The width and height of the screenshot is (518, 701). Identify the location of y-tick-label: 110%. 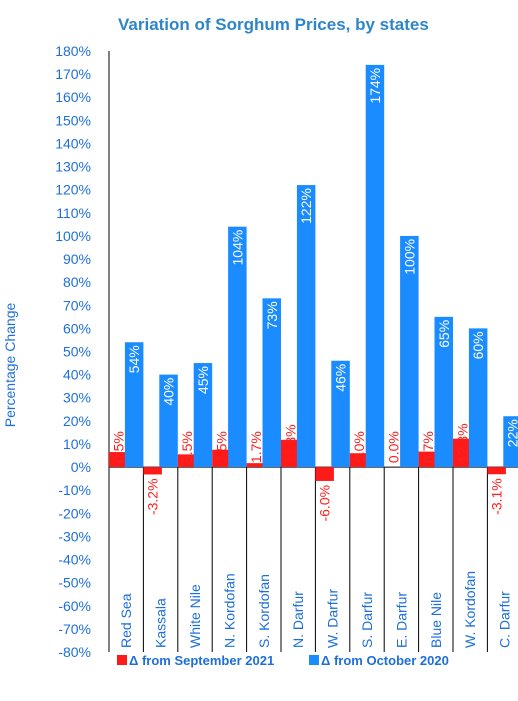
(73, 213).